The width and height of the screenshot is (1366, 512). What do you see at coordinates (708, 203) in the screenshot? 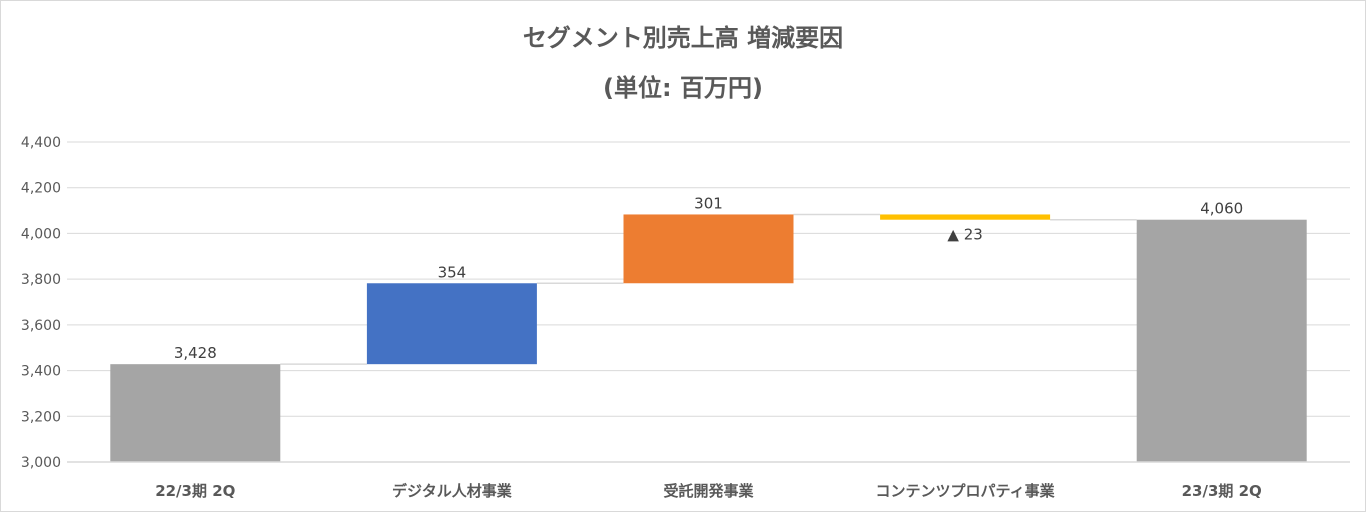
I see `data-label: 301` at bounding box center [708, 203].